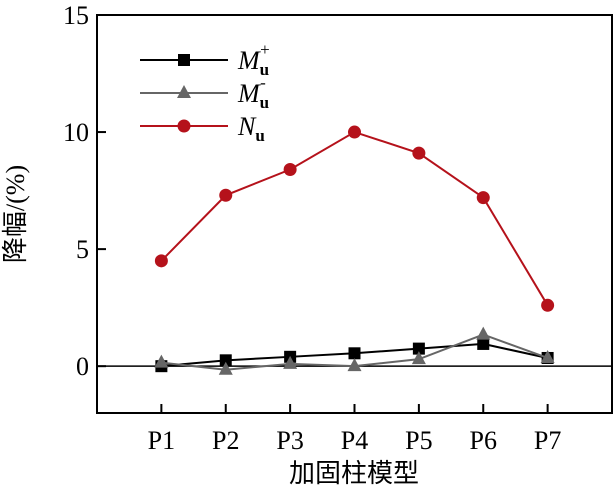  I want to click on y-axis-label: 降幅/(%), so click(15, 214).